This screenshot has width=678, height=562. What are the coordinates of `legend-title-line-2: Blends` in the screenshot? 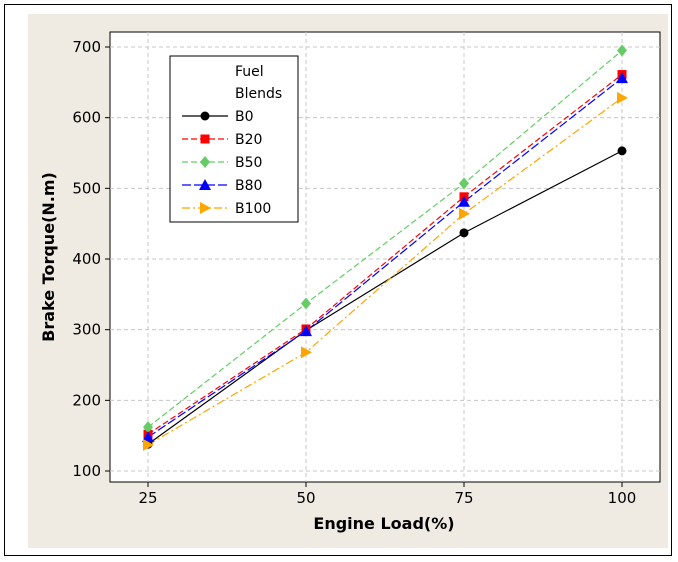 It's located at (258, 94).